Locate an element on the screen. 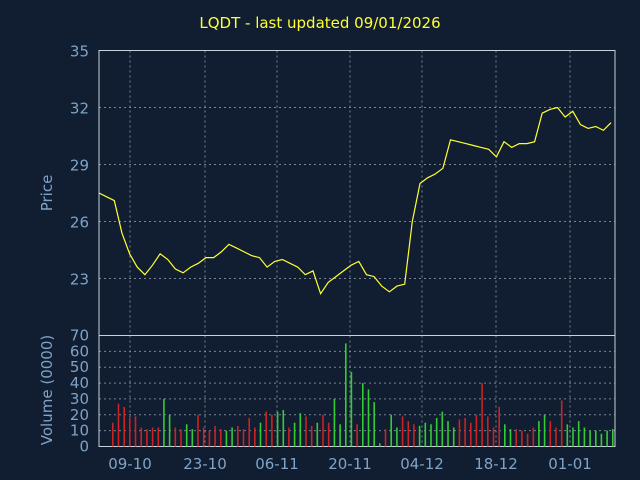 The image size is (640, 480). x-tick-label: 20-11 is located at coordinates (350, 464).